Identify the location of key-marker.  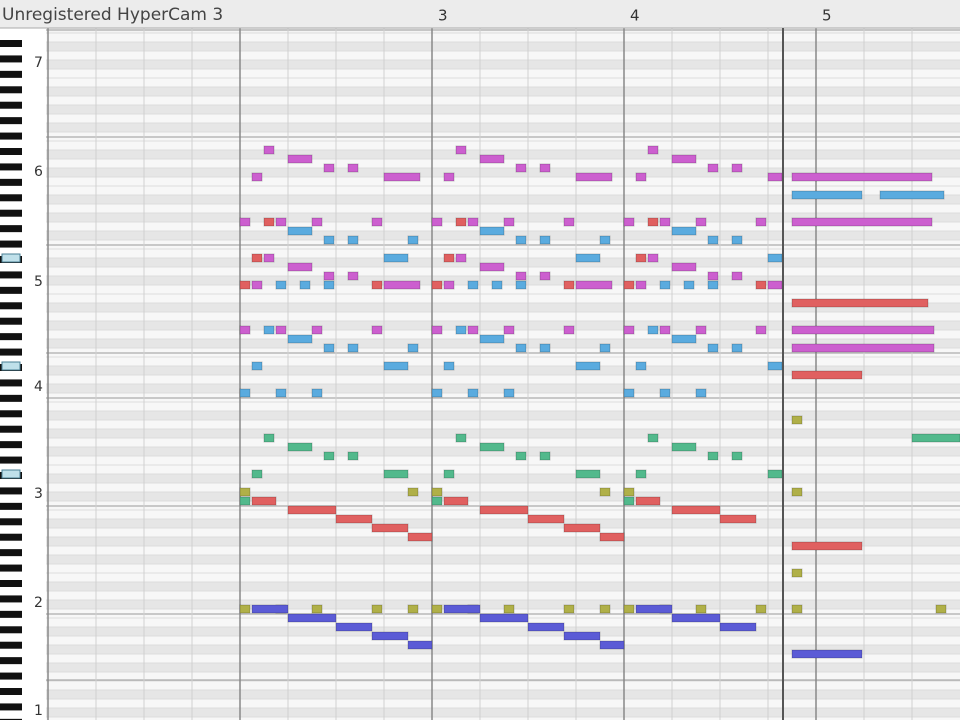
(11, 366).